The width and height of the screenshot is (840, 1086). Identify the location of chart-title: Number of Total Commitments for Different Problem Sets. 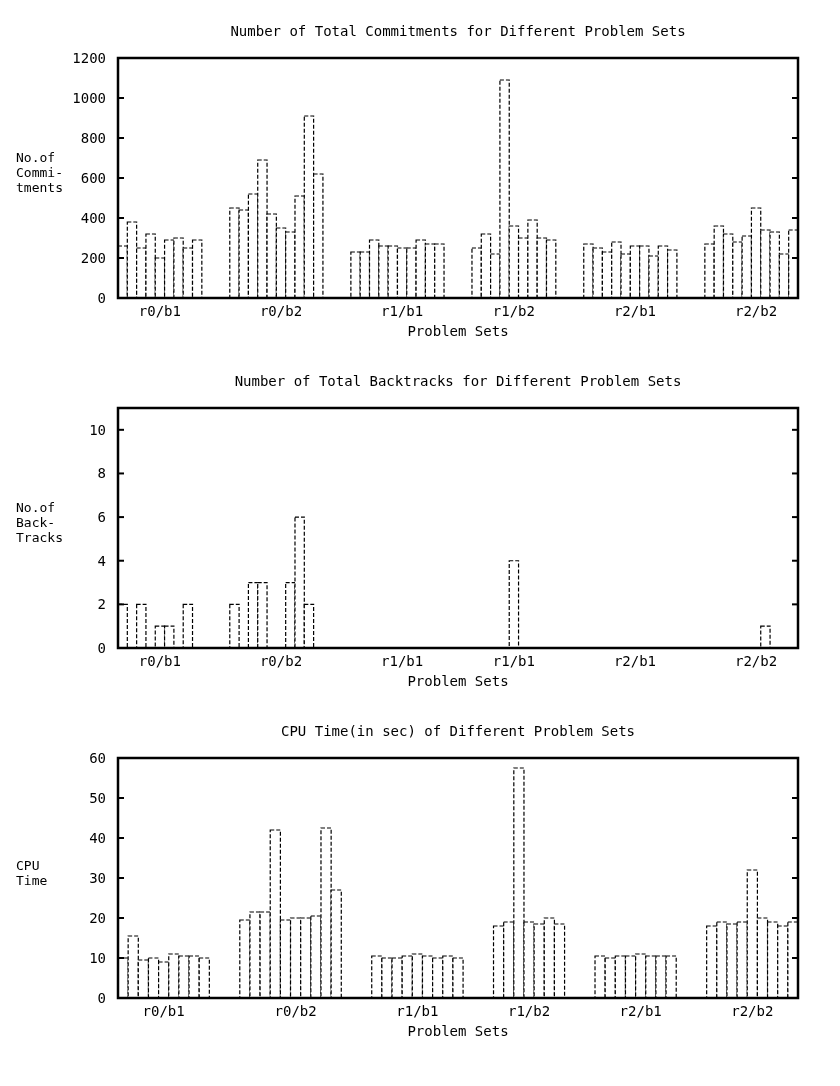
(458, 31).